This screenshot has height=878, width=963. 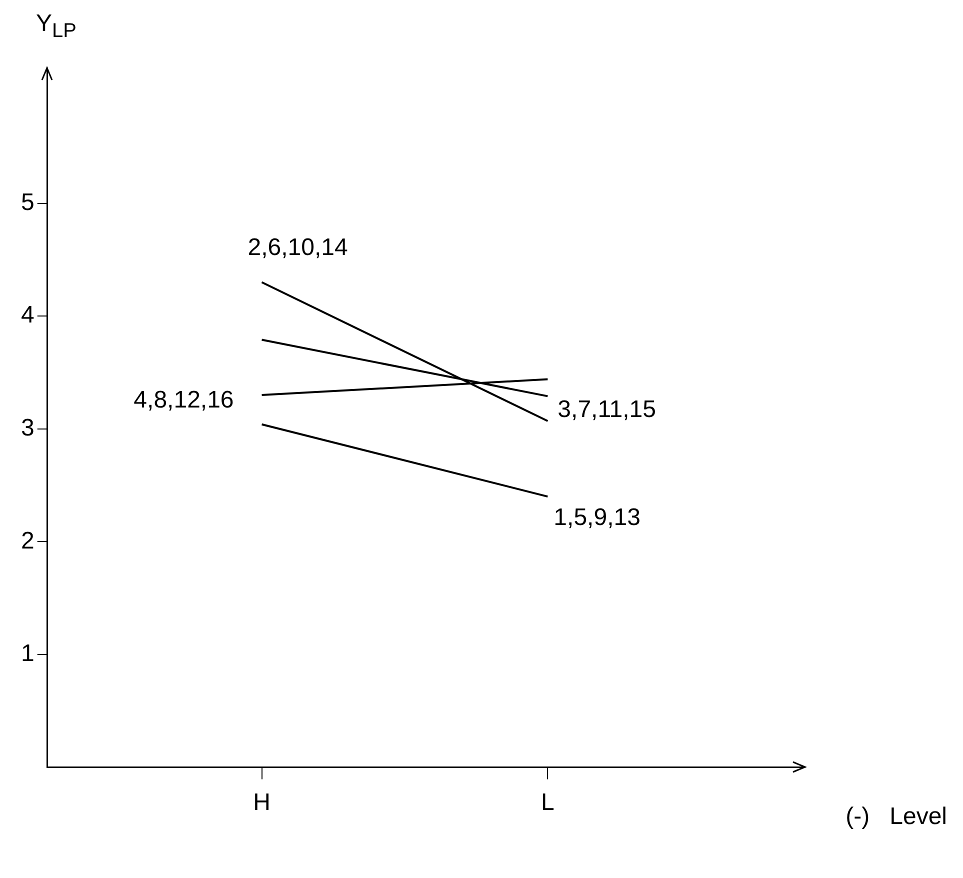 What do you see at coordinates (298, 247) in the screenshot?
I see `series-label: 2,6,10,14` at bounding box center [298, 247].